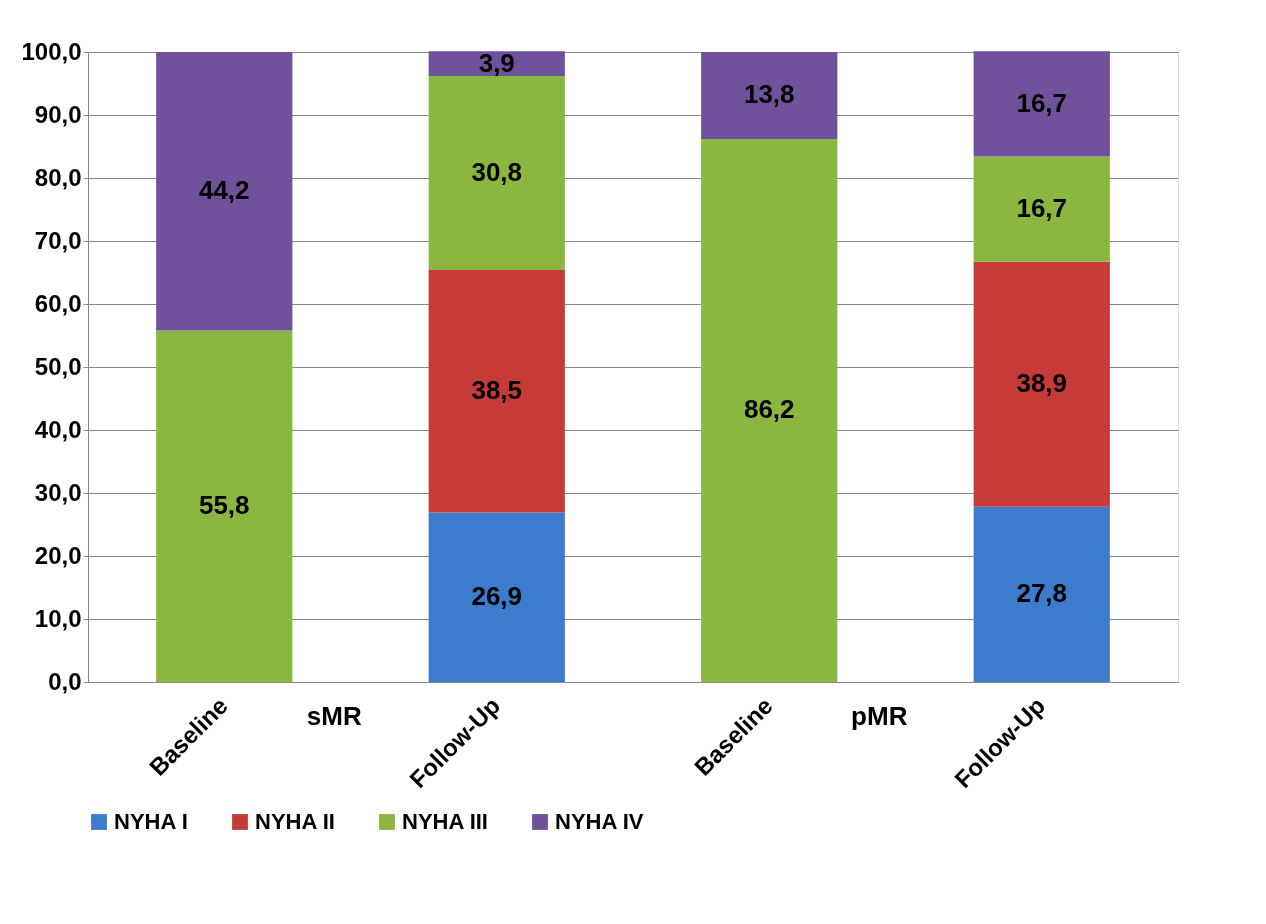  What do you see at coordinates (58, 177) in the screenshot?
I see `y-tick-label: 80,0` at bounding box center [58, 177].